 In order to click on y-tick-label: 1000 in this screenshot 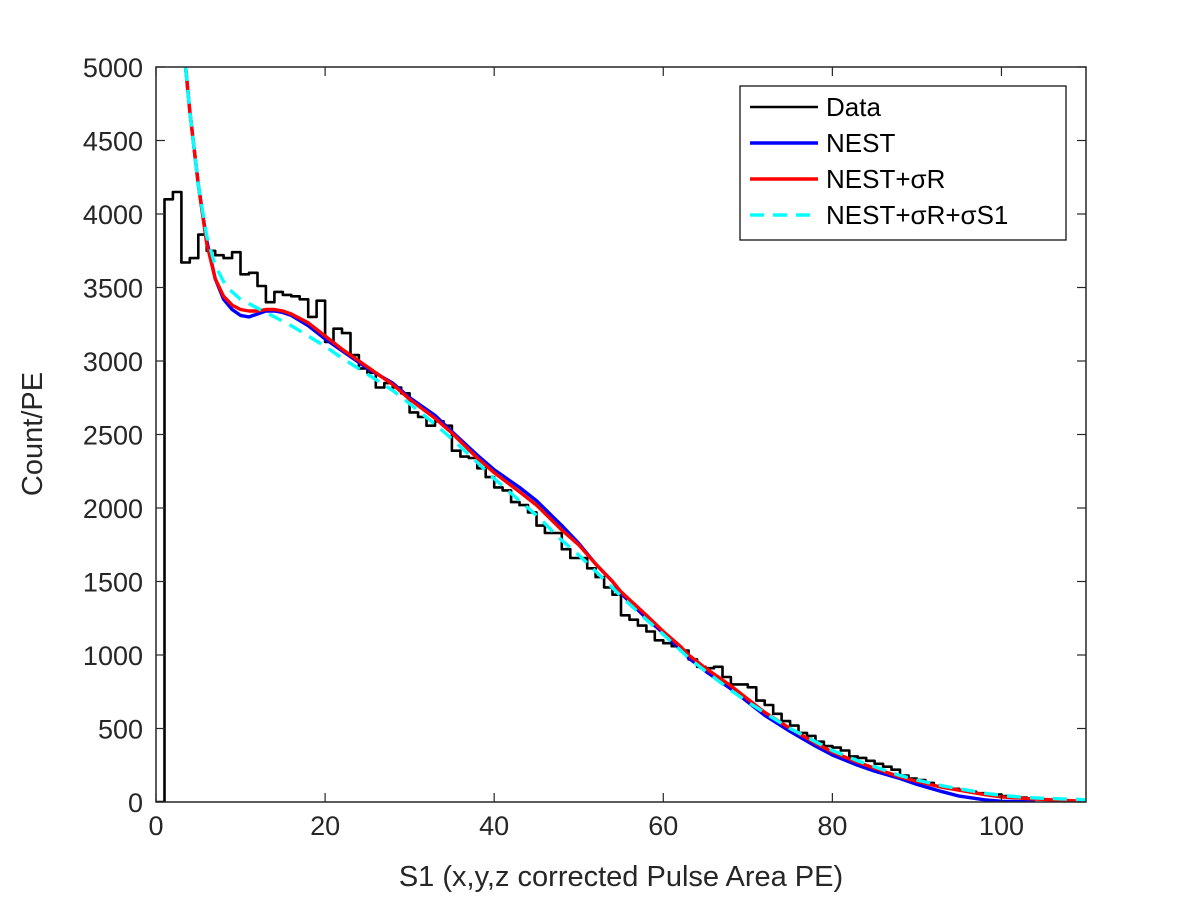, I will do `click(113, 656)`.